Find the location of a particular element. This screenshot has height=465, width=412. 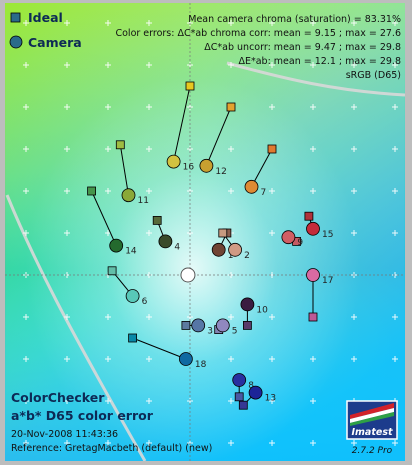

stats-colorspace: sRGB (D65) is located at coordinates (373, 75).